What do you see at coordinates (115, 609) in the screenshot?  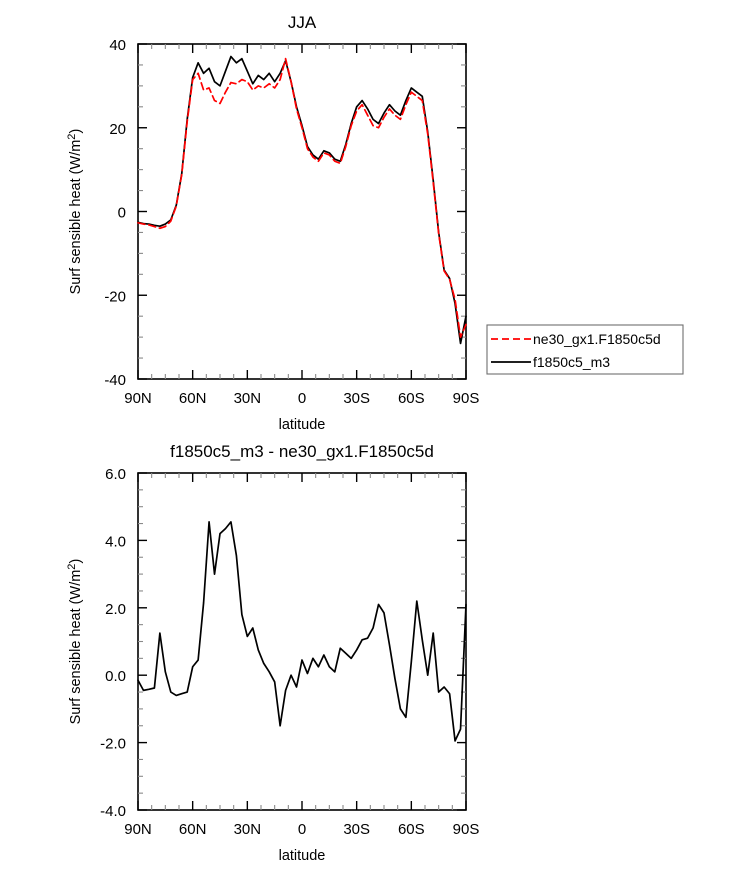 I see `y-tick-label: 2.0` at bounding box center [115, 609].